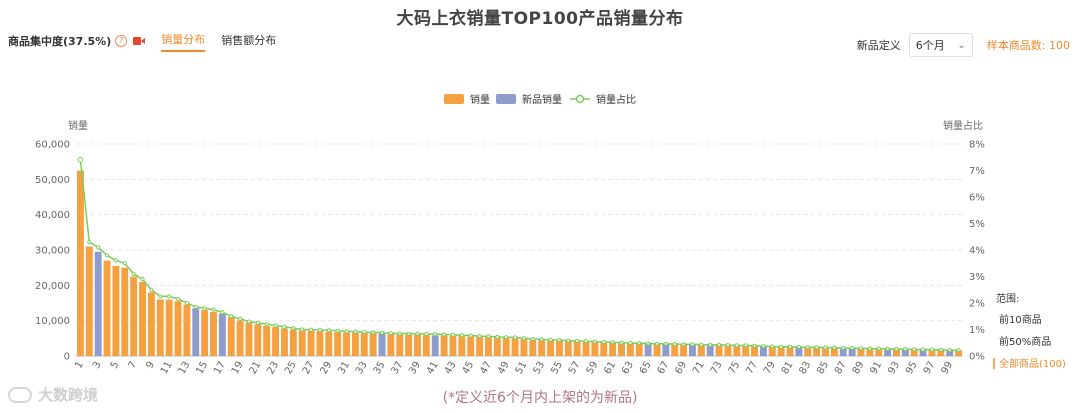 The width and height of the screenshot is (1080, 413). I want to click on period-select-value: 6个月, so click(930, 45).